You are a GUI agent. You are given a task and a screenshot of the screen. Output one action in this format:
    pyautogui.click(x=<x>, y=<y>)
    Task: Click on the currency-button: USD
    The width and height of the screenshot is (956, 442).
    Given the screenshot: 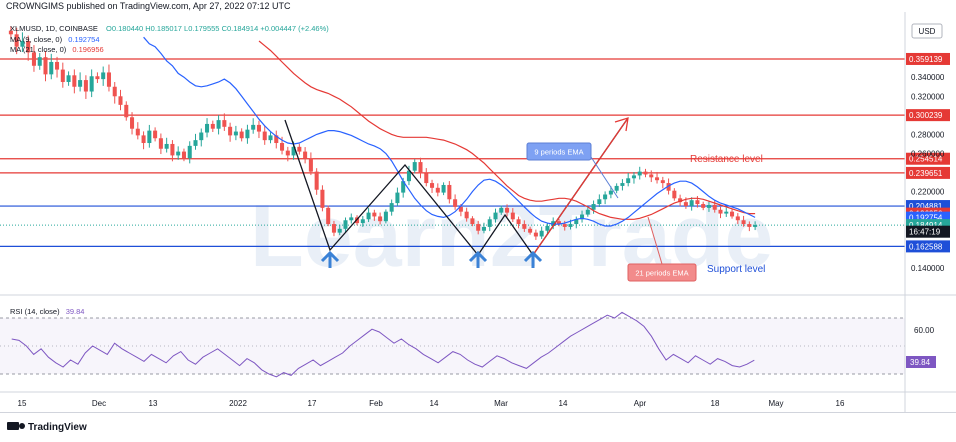 What is the action you would take?
    pyautogui.click(x=927, y=31)
    